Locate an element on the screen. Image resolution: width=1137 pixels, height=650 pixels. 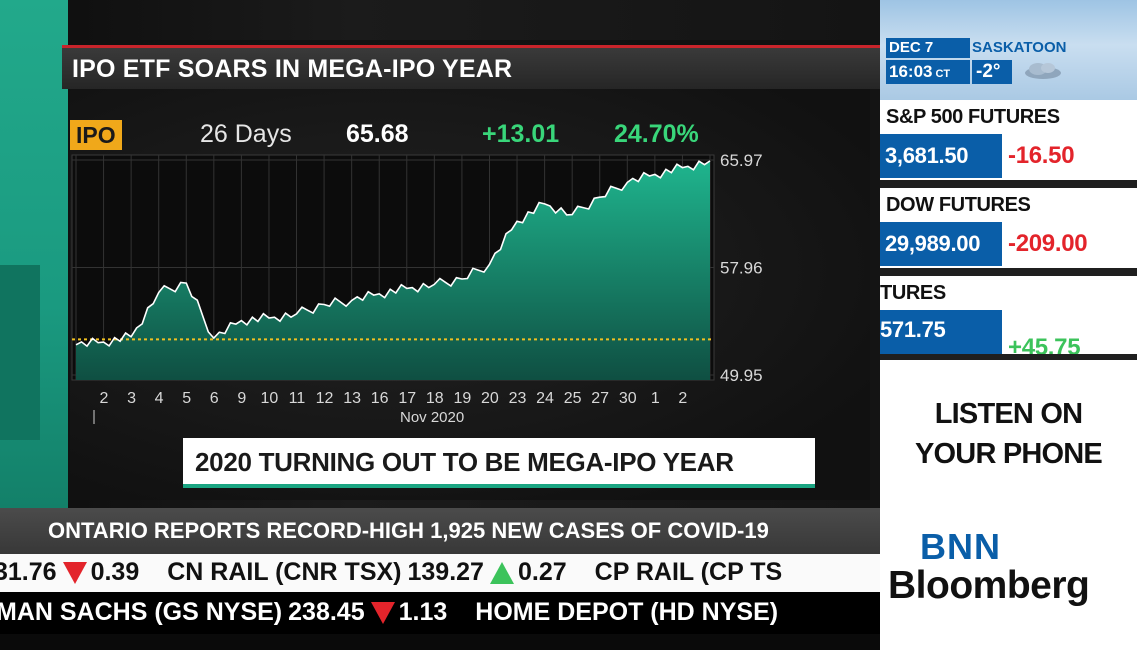
lower-third: 2020 TURNING OUT TO BE MEGA-IPO YEAR is located at coordinates (499, 463).